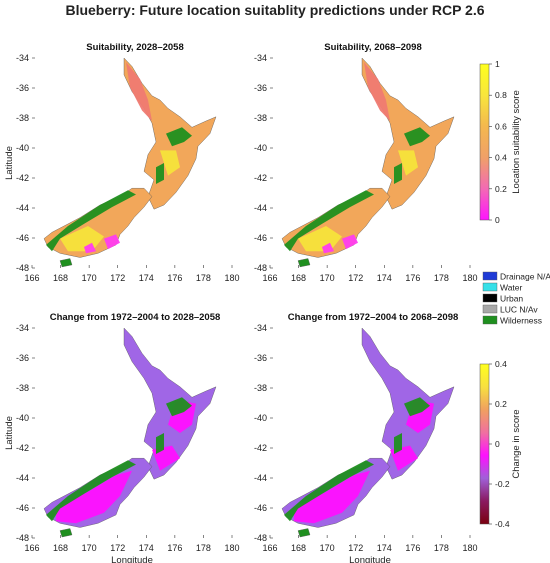 The image size is (550, 563). What do you see at coordinates (484, 142) in the screenshot?
I see `colorbar-gradient` at bounding box center [484, 142].